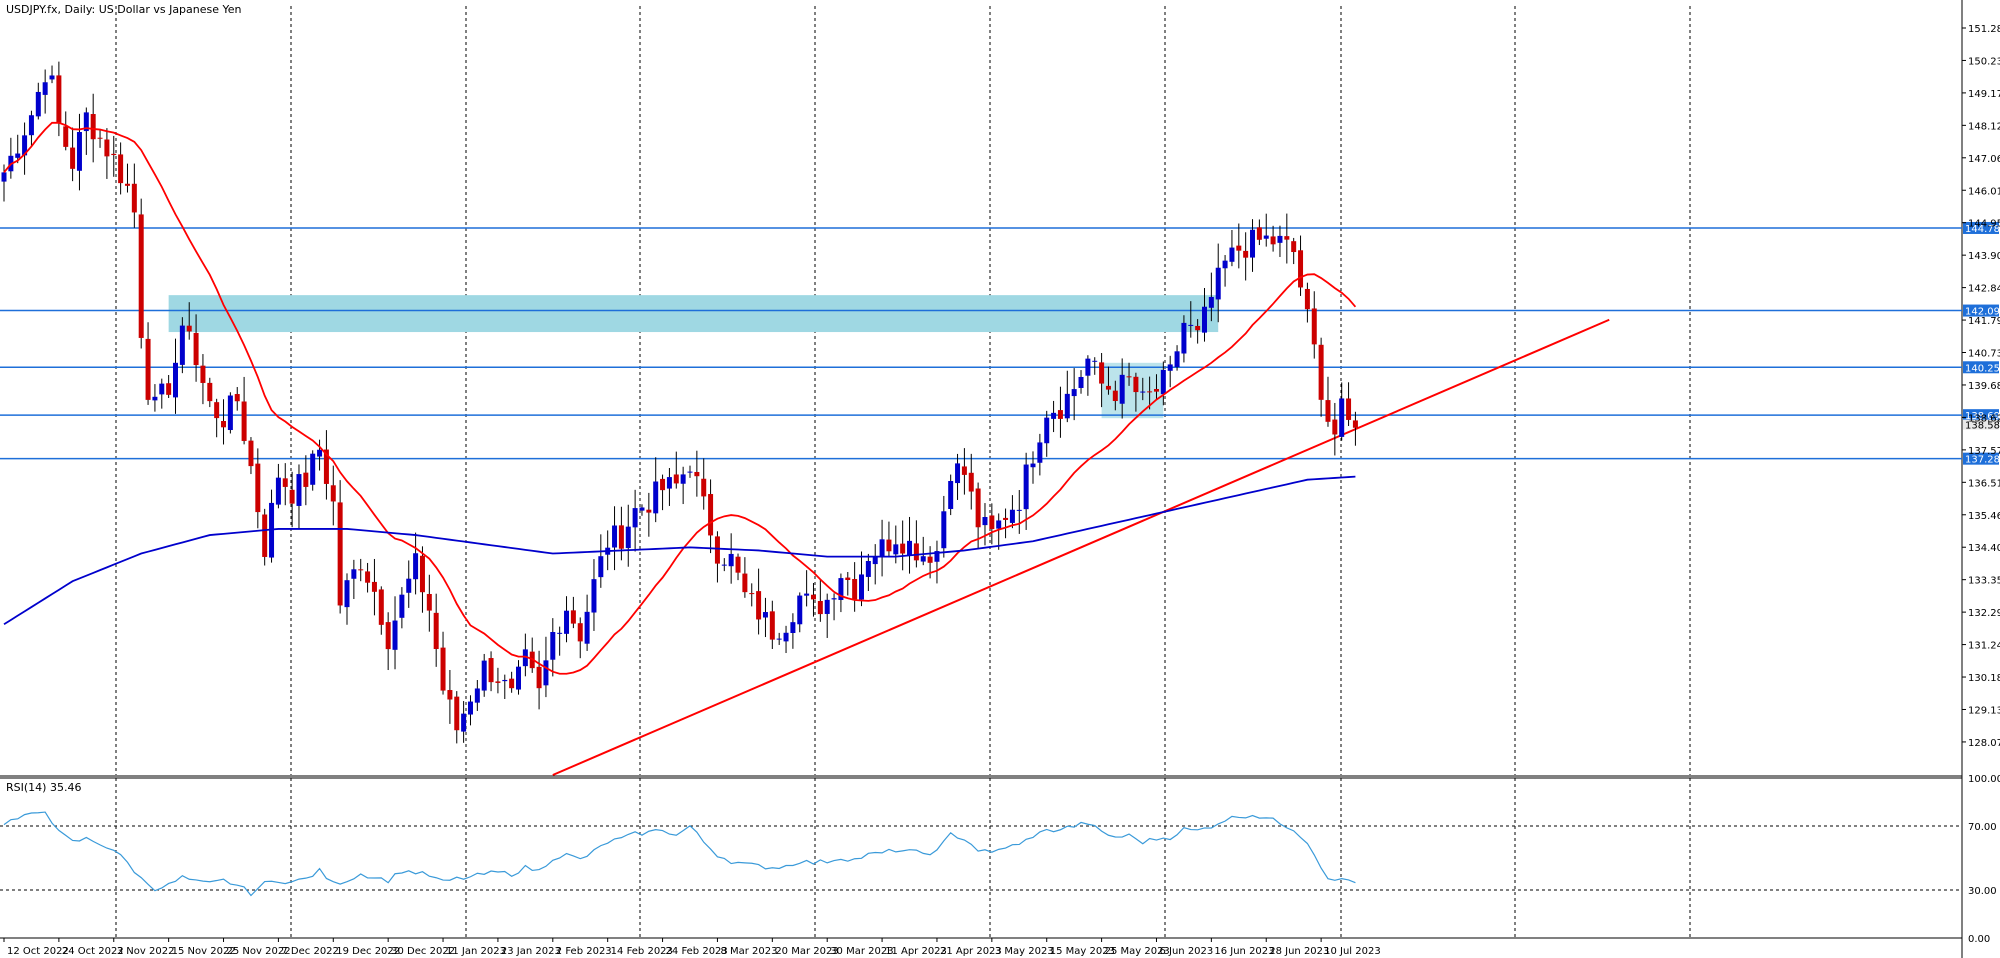  Describe the element at coordinates (584, 951) in the screenshot. I see `x-tick-label: 2 Feb 2023` at that location.